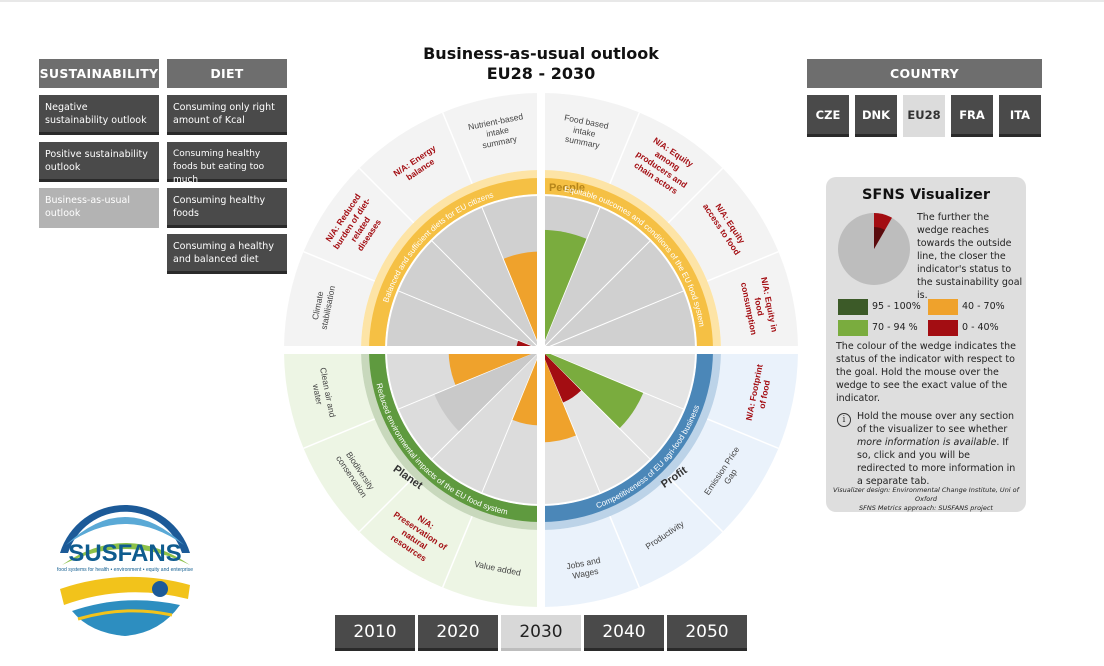 The image size is (1104, 666). What do you see at coordinates (874, 248) in the screenshot?
I see `pie-example-icon` at bounding box center [874, 248].